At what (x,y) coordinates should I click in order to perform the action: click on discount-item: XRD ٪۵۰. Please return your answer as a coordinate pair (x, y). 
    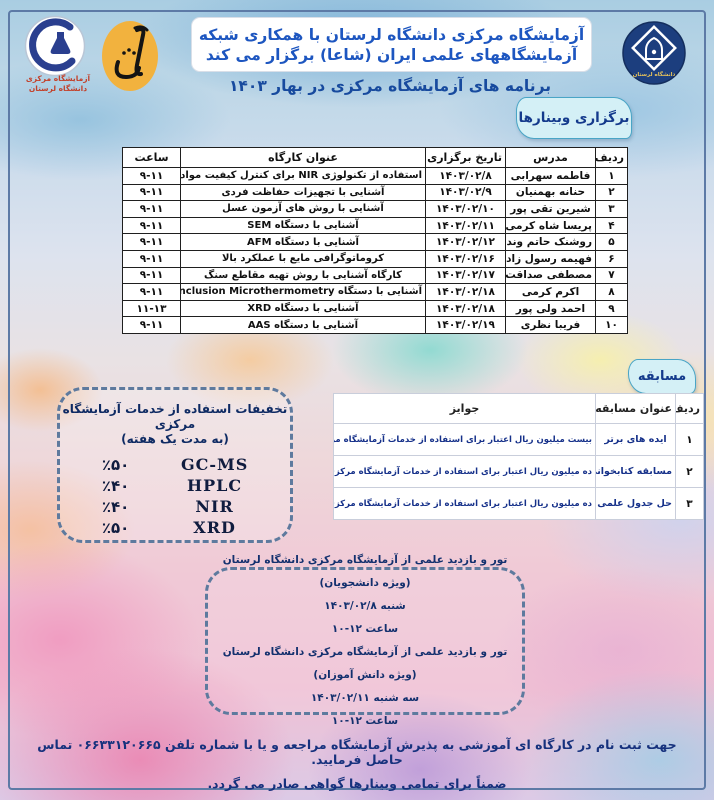
    Looking at the image, I should click on (175, 527).